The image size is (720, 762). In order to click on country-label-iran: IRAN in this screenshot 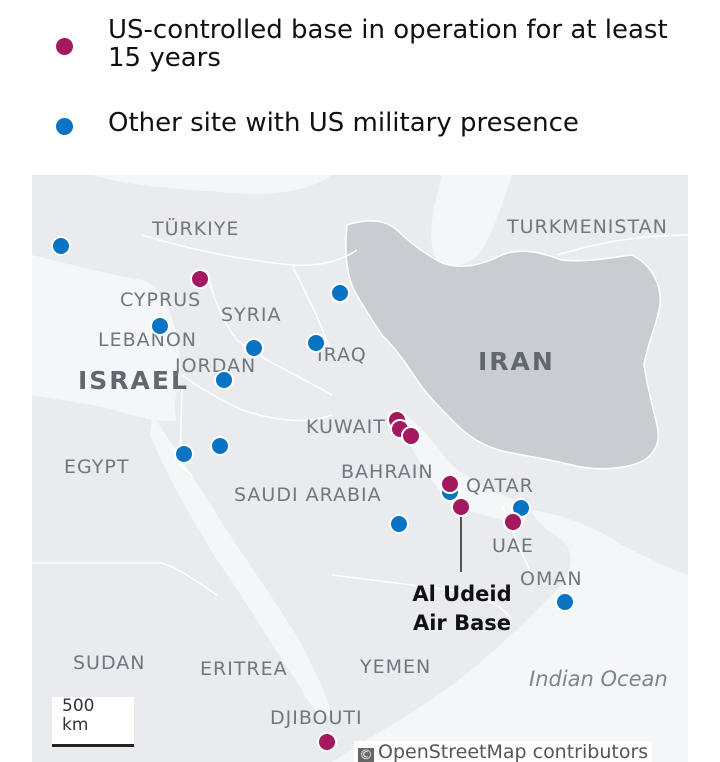, I will do `click(516, 361)`.